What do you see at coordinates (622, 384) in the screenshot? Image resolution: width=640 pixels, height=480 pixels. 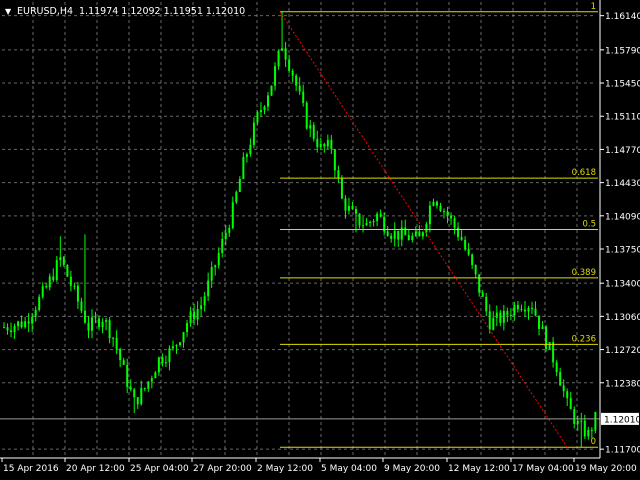 I see `price-tick-label: 1.12380` at bounding box center [622, 384].